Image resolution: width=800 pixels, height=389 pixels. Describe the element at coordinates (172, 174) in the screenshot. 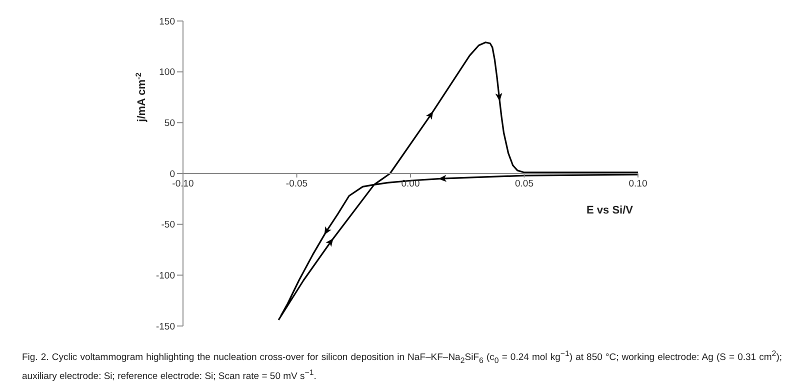

I see `y-tick-label: 0` at that location.